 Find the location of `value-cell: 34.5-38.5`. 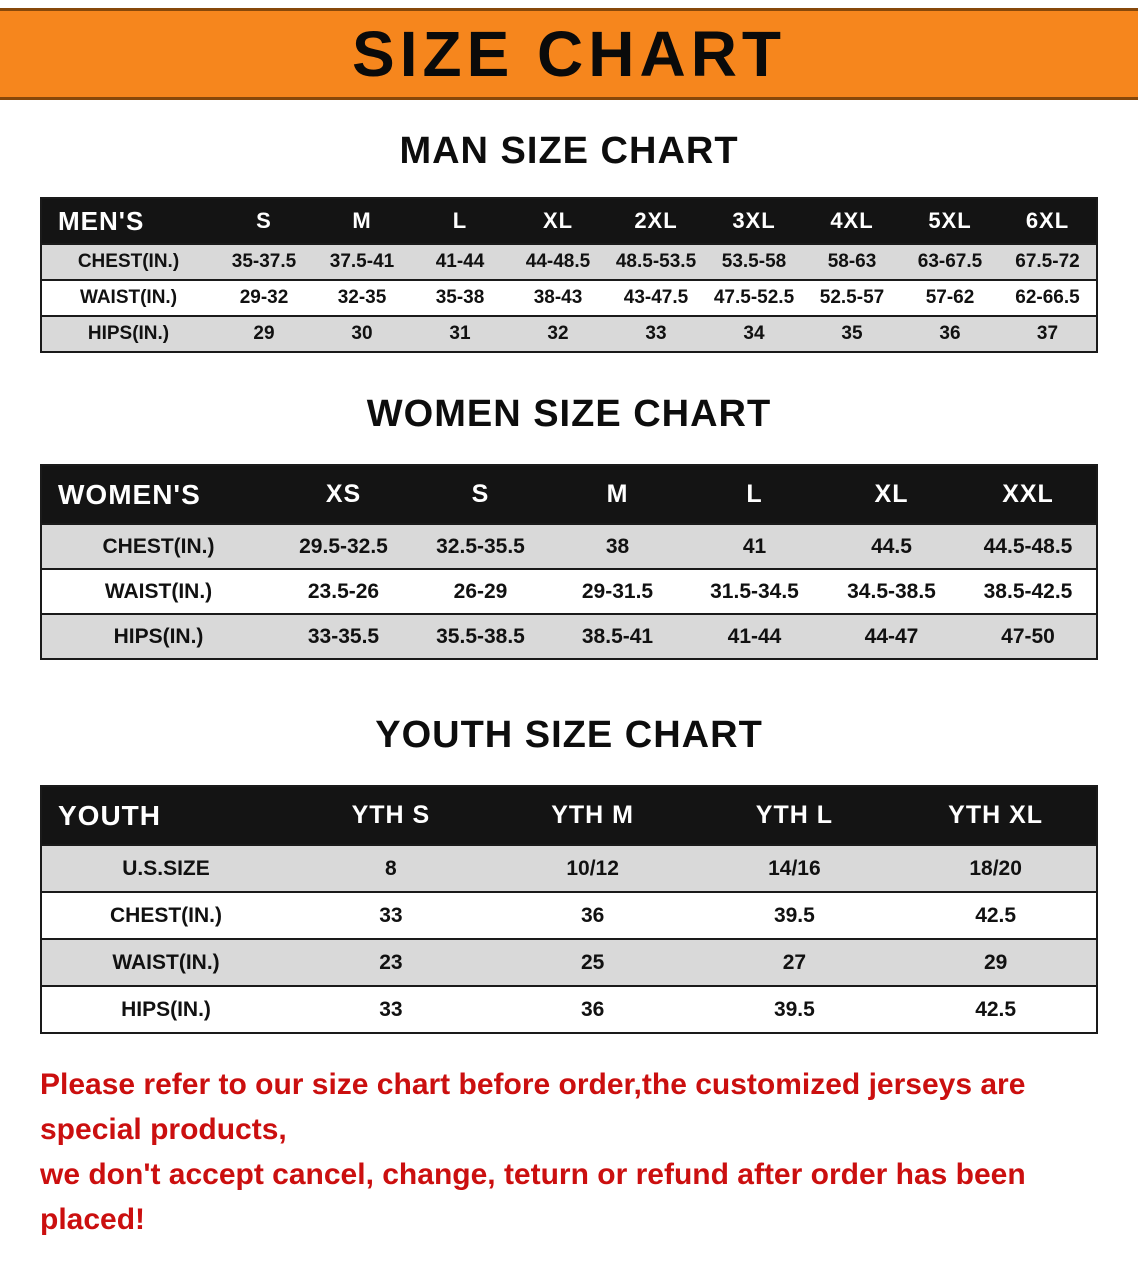

value-cell: 34.5-38.5 is located at coordinates (891, 591).